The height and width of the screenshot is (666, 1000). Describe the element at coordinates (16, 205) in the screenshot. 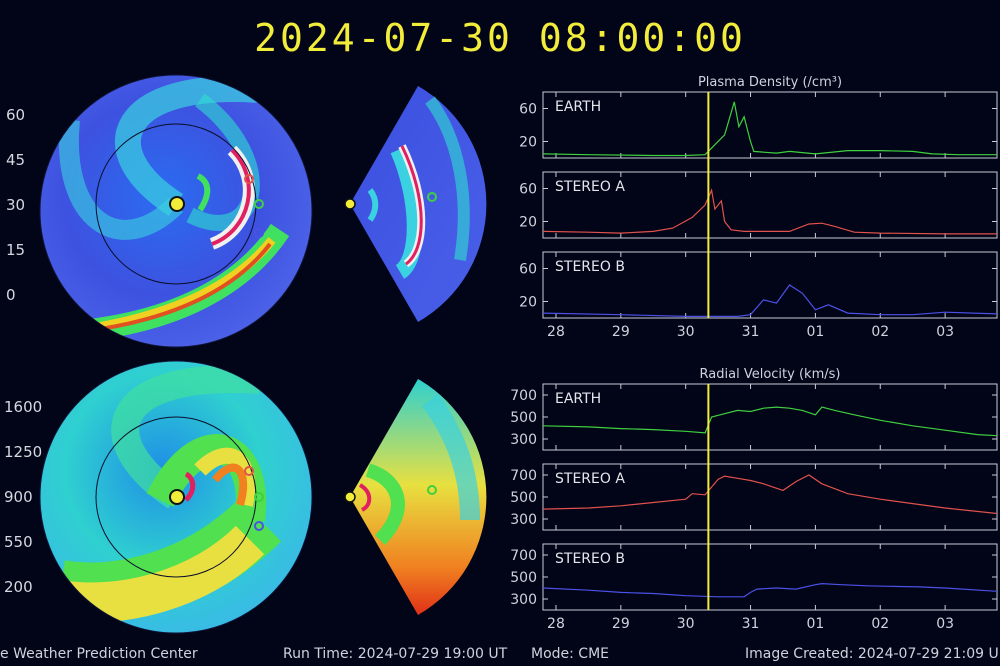

I see `density-scale-label: 30` at that location.